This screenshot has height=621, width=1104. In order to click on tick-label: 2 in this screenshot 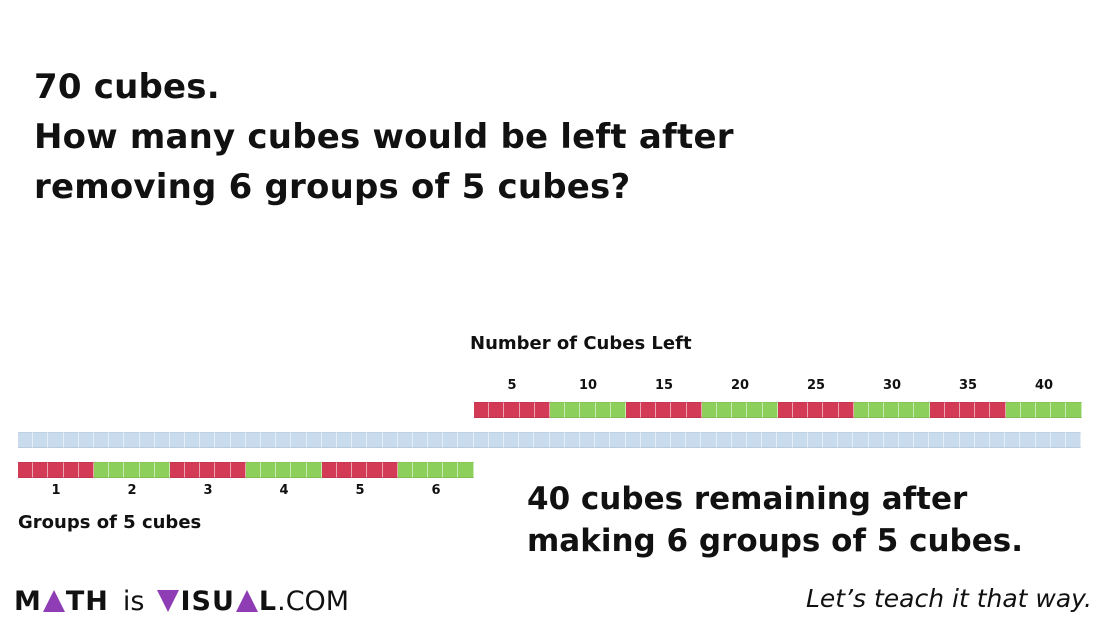, I will do `click(132, 490)`.